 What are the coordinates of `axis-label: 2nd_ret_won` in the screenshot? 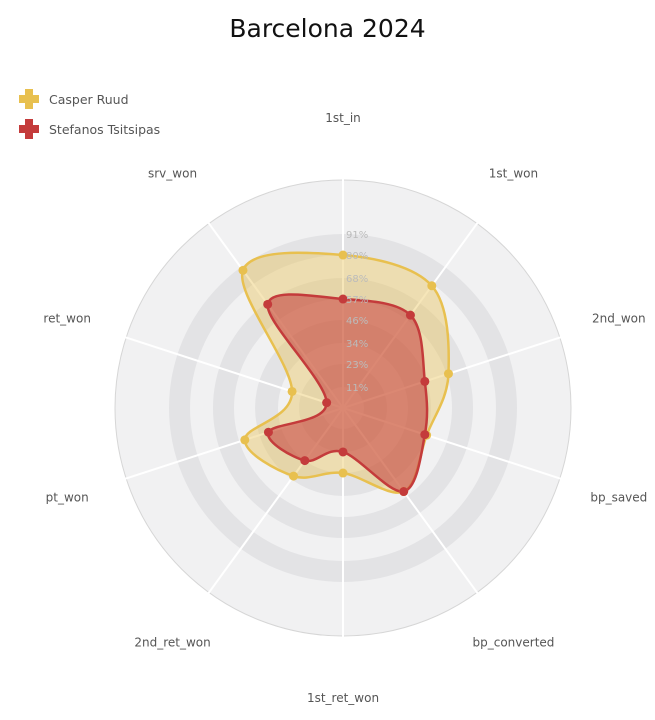 It's located at (172, 643).